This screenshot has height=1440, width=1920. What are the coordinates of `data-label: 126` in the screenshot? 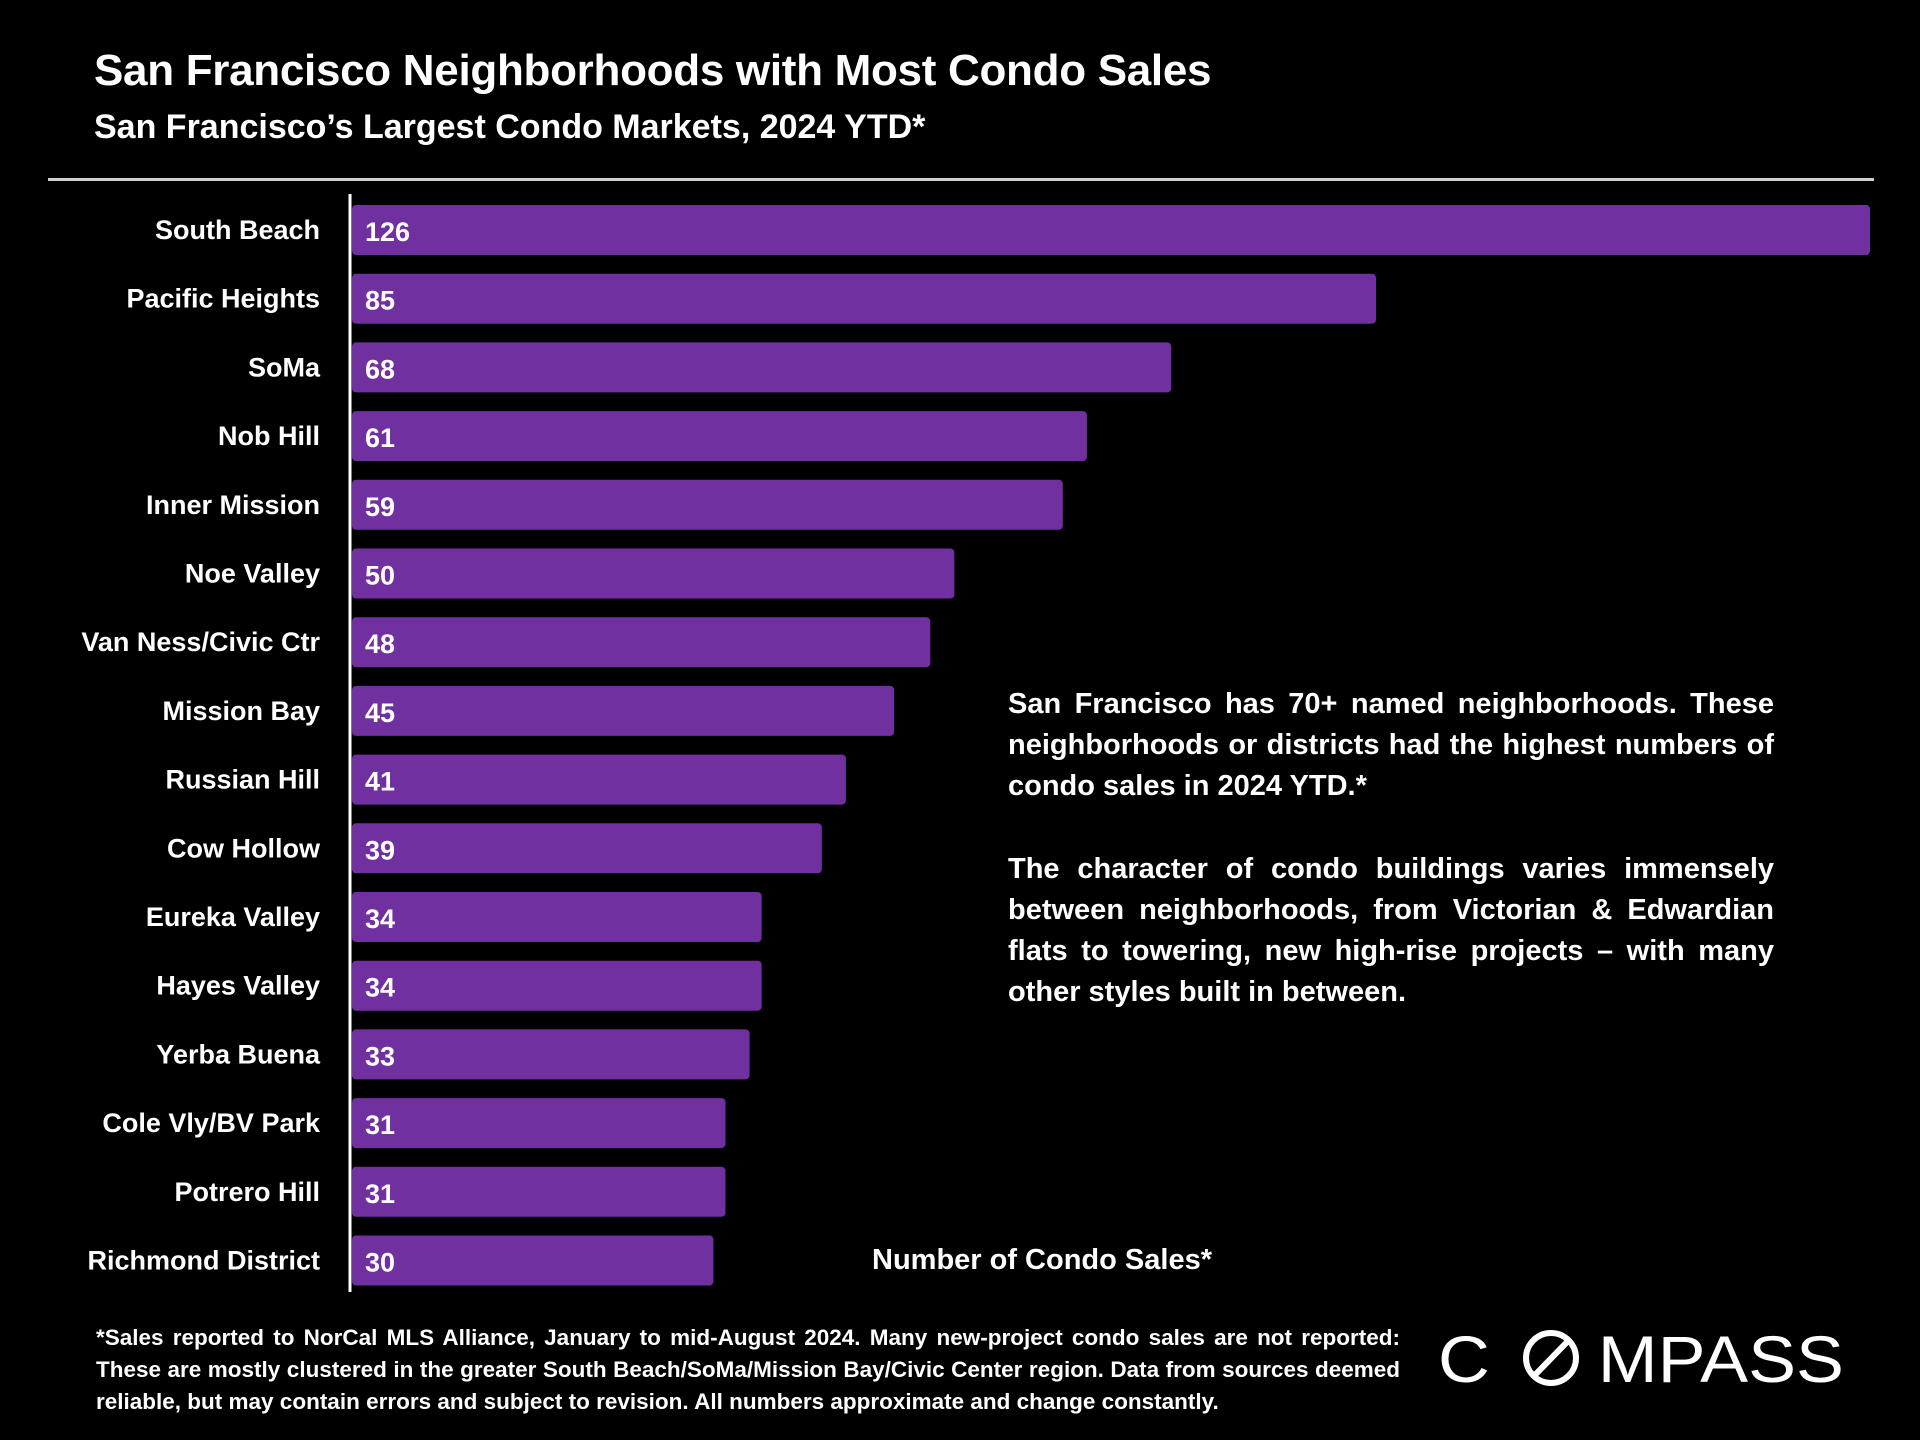 It's located at (387, 232).